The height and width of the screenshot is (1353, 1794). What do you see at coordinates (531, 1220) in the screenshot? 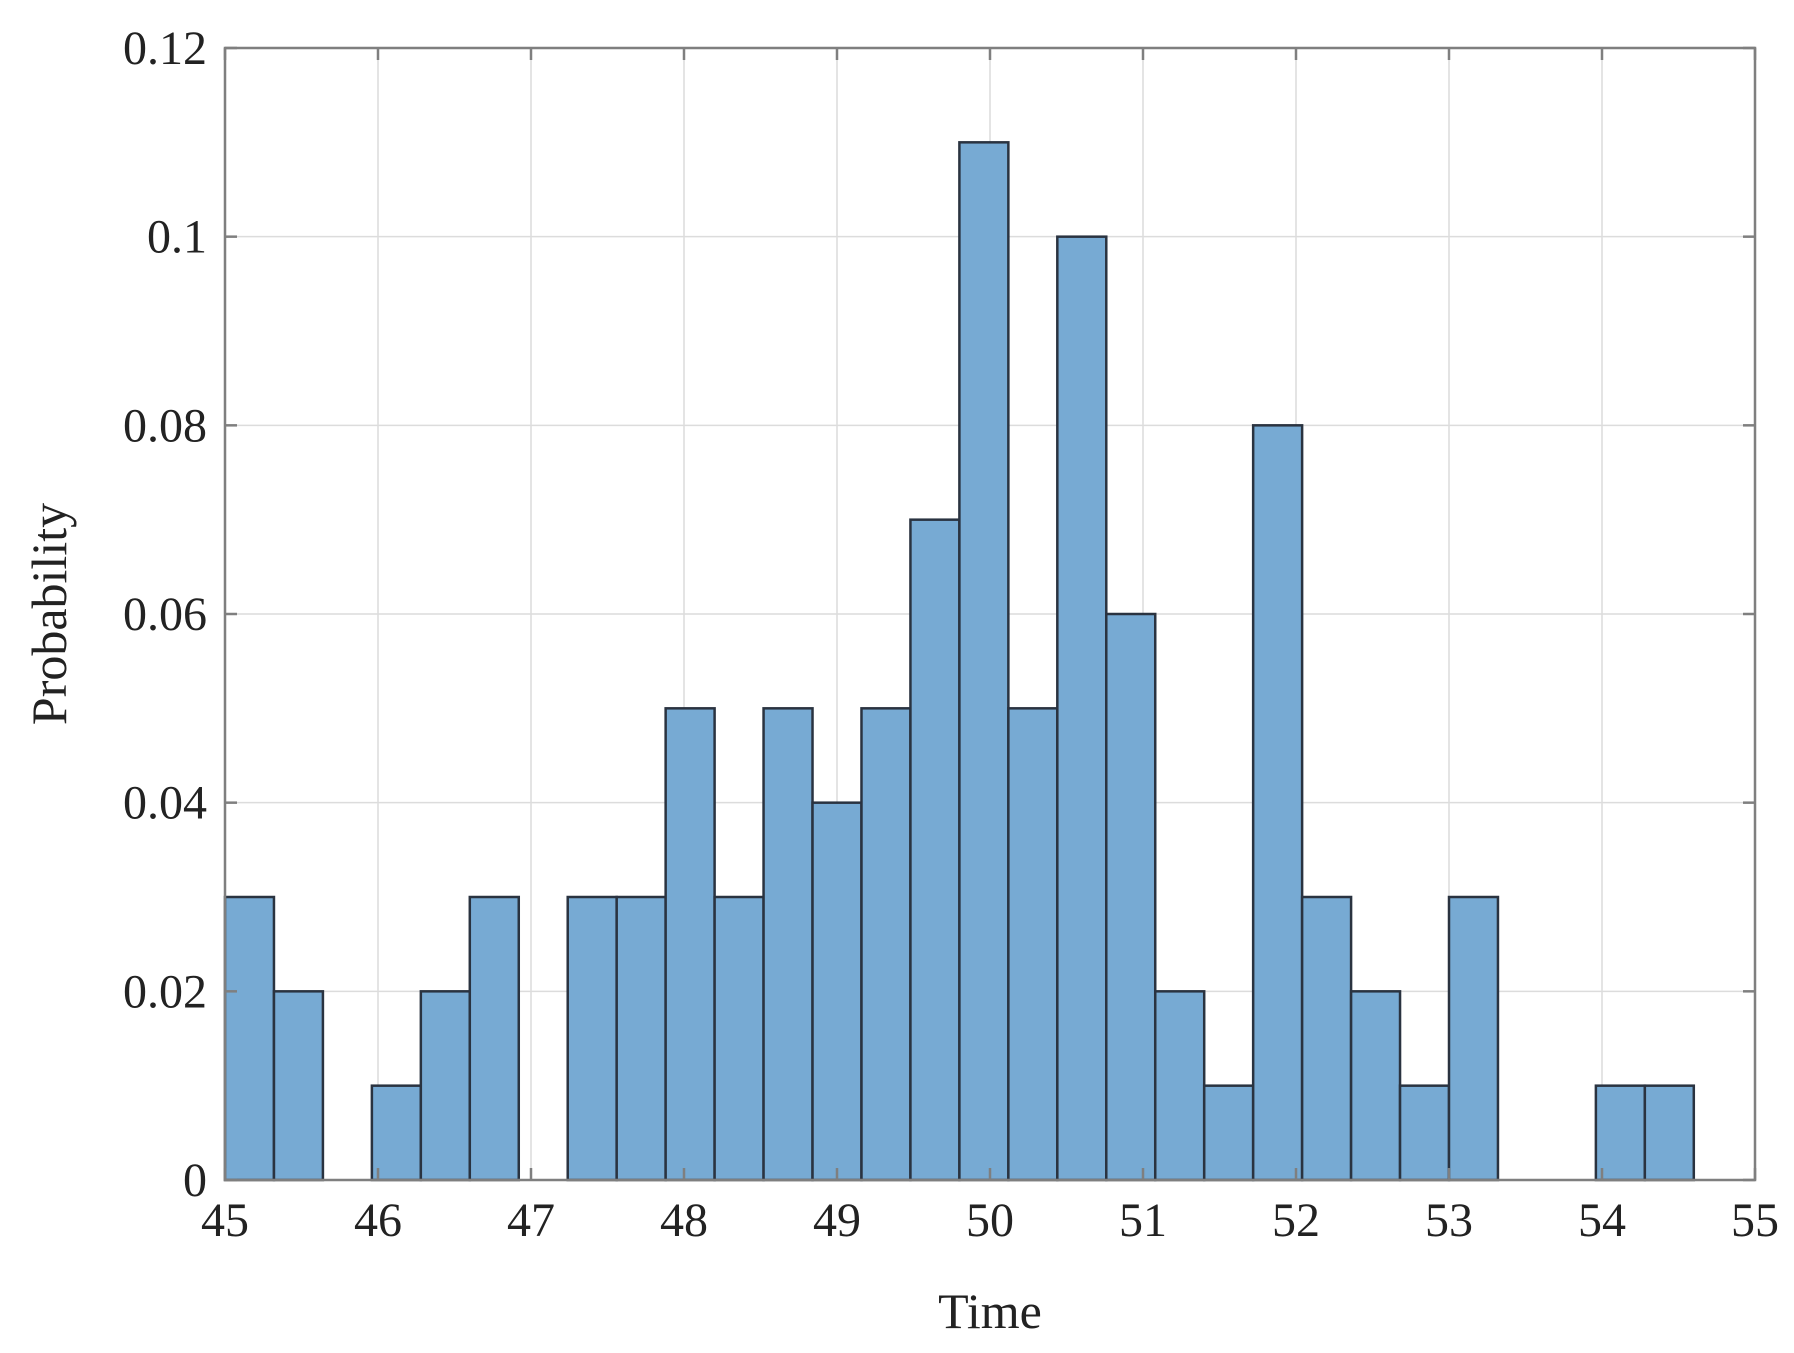
I see `x-tick-label: 47` at bounding box center [531, 1220].